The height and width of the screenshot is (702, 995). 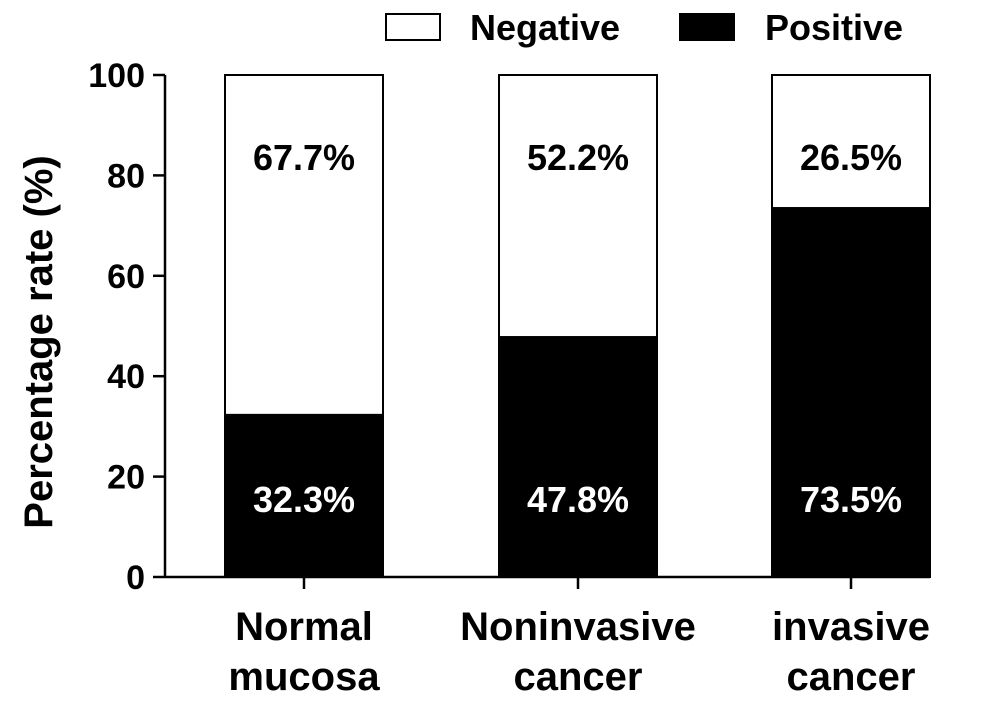 I want to click on data-label-positive: 32.3%, so click(x=304, y=499).